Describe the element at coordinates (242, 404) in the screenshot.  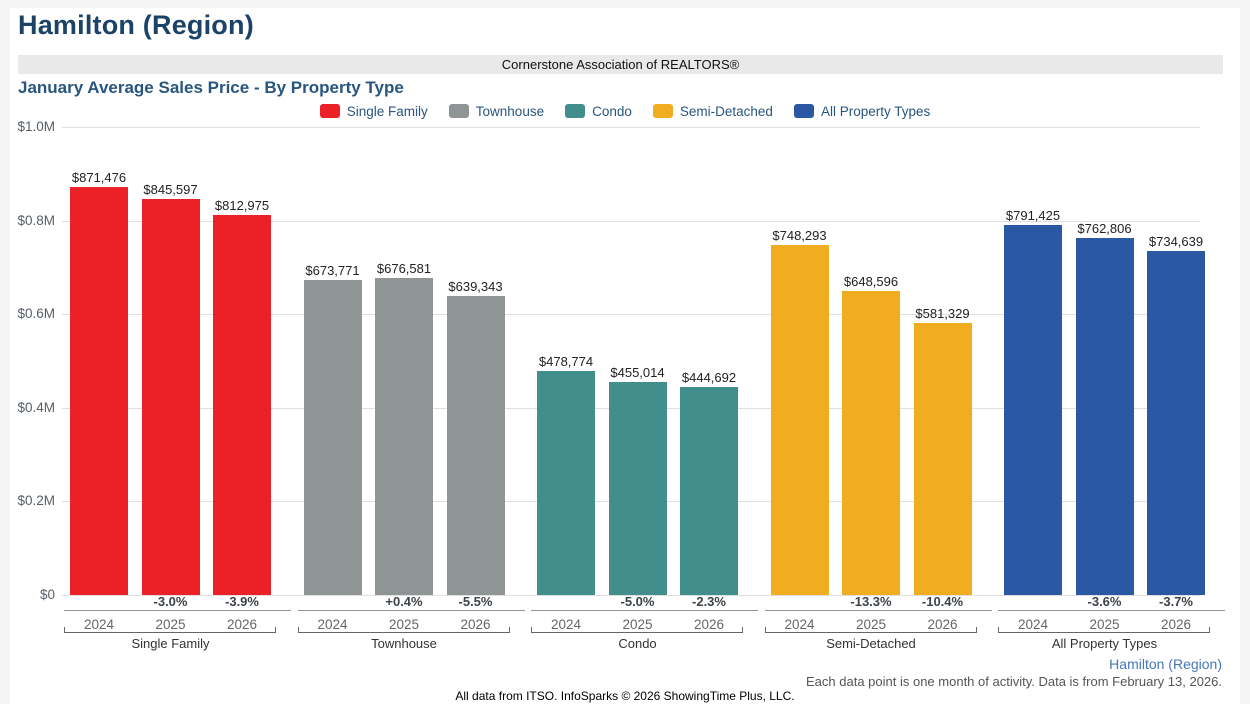
I see `bar-single-family-2026` at that location.